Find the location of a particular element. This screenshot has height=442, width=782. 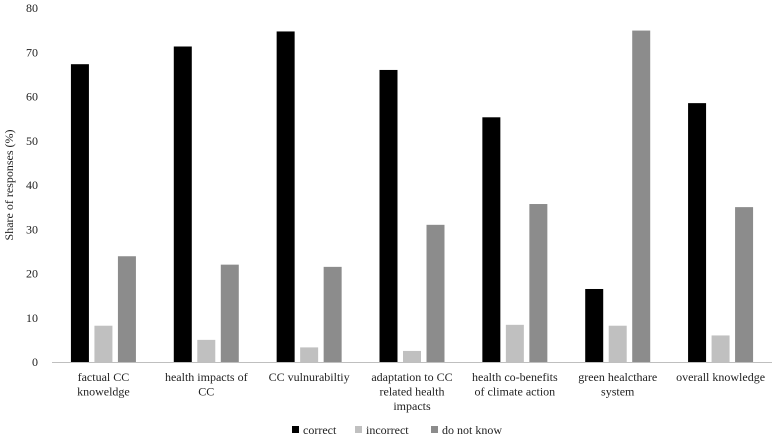

y-tick-label: 0 is located at coordinates (35, 362).